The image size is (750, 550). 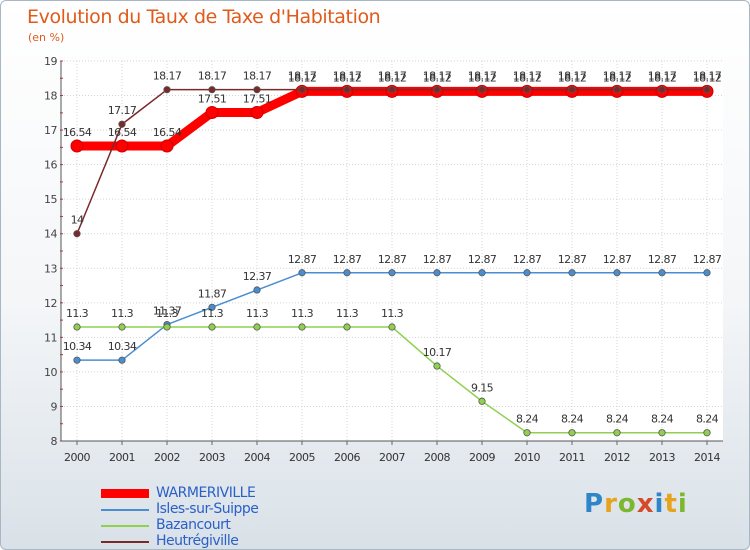 What do you see at coordinates (197, 541) in the screenshot?
I see `legend-label-heutregiville: Heutrégiville` at bounding box center [197, 541].